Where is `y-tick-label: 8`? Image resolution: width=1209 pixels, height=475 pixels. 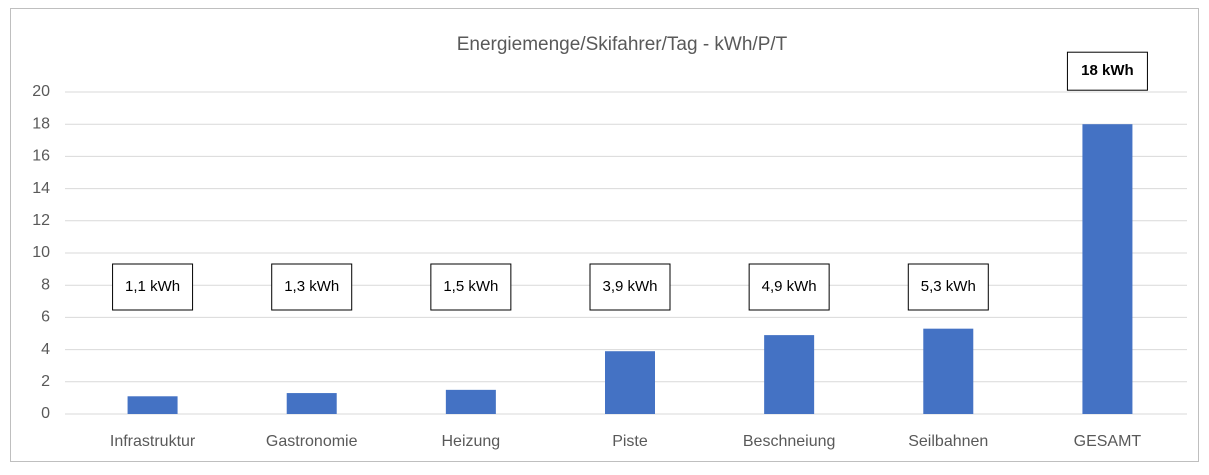 y-tick-label: 8 is located at coordinates (45, 284).